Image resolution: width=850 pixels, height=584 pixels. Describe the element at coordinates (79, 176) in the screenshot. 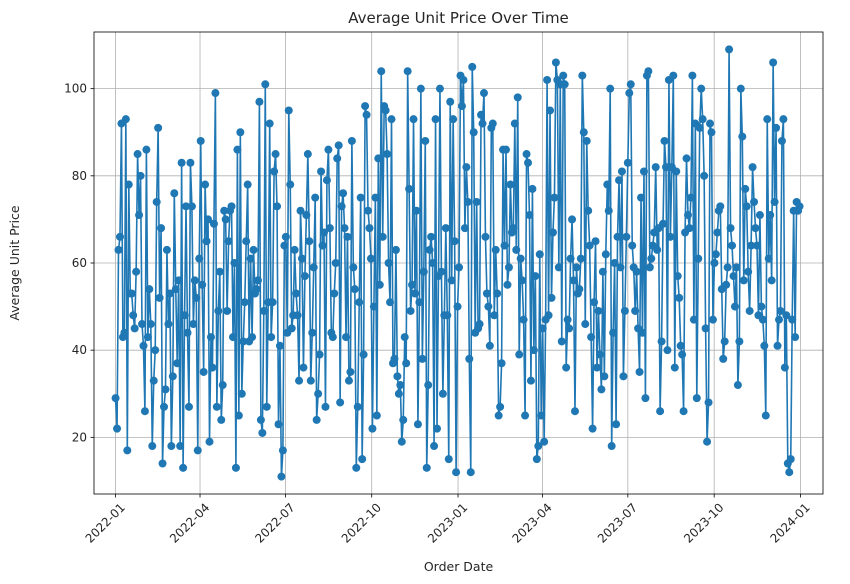

I see `y-tick-label: 80` at that location.